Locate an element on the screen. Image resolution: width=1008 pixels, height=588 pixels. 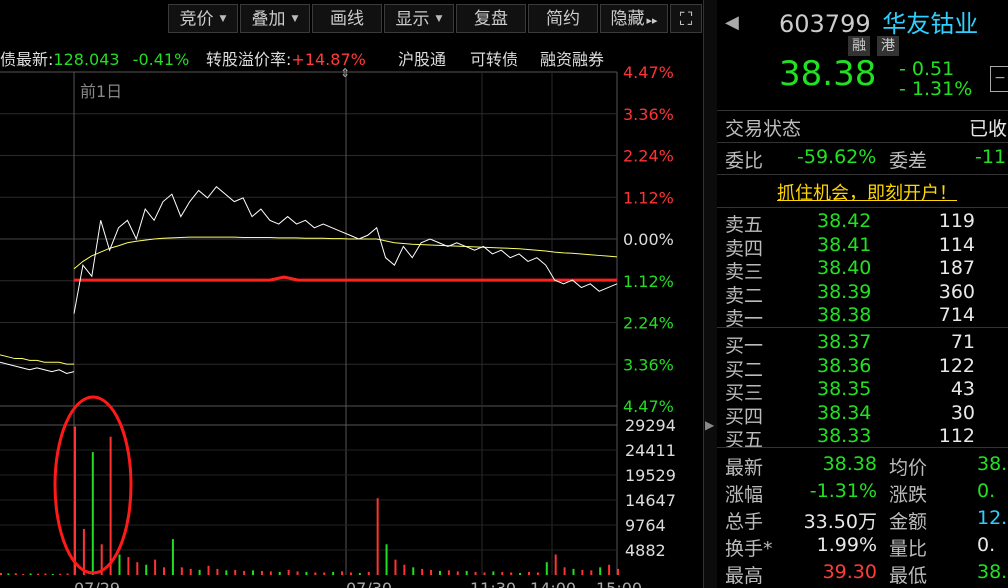
order-price: 38.34 is located at coordinates (844, 412).